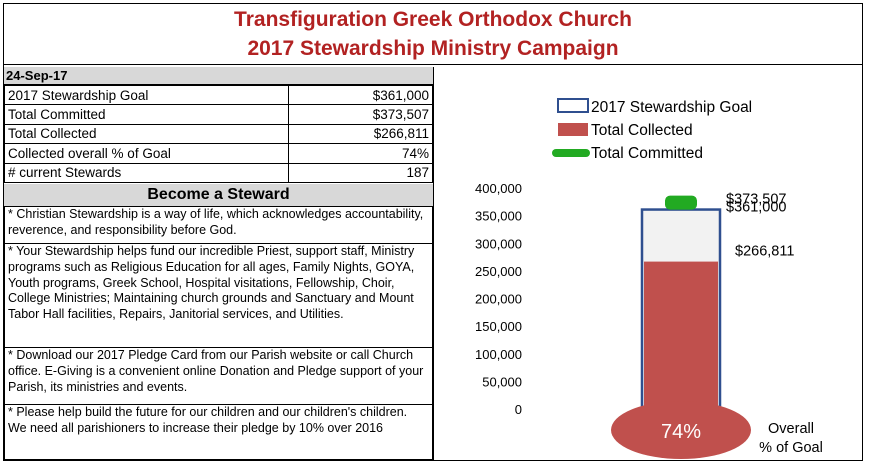  I want to click on y-tick-label: 200,000, so click(498, 299).